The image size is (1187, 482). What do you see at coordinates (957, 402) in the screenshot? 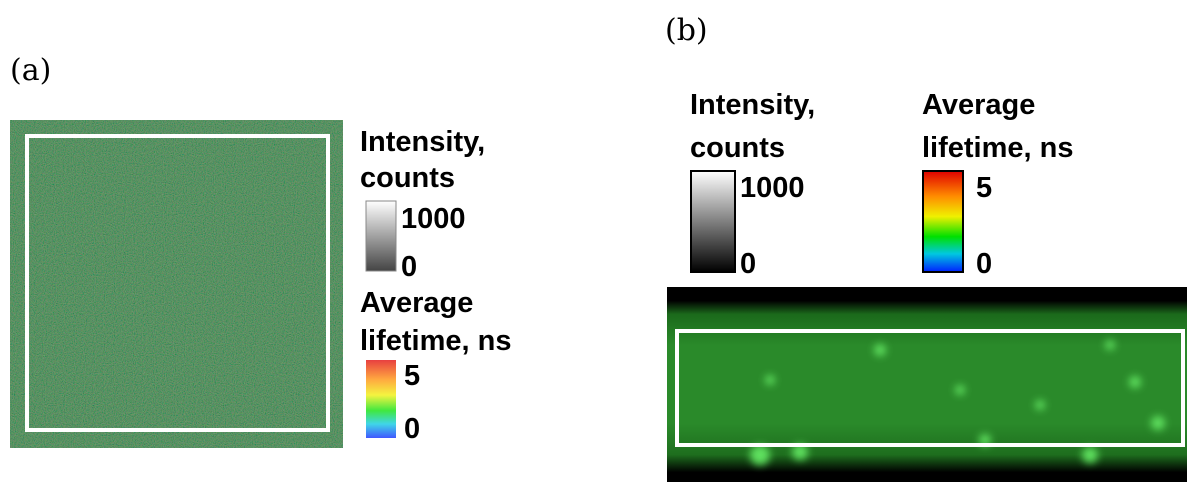
I see `image-spots` at bounding box center [957, 402].